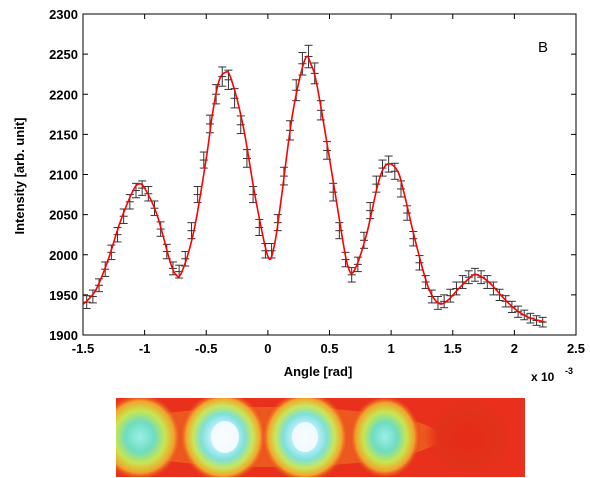 This screenshot has height=478, width=590. I want to click on y-tick-label: 2050, so click(63, 215).